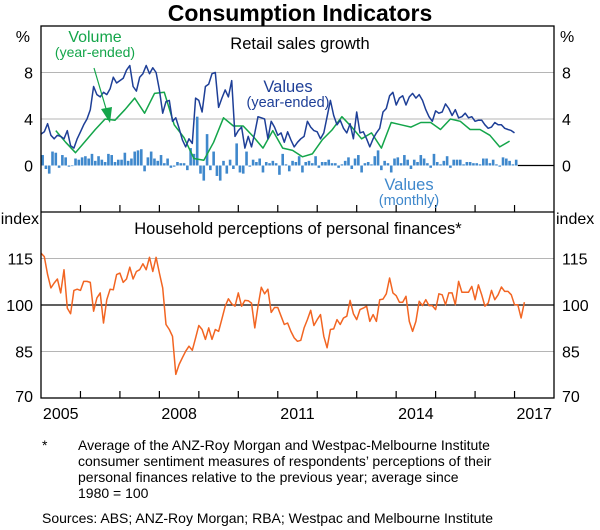 Image resolution: width=600 pixels, height=530 pixels. I want to click on x-tick-label: 2005, so click(61, 414).